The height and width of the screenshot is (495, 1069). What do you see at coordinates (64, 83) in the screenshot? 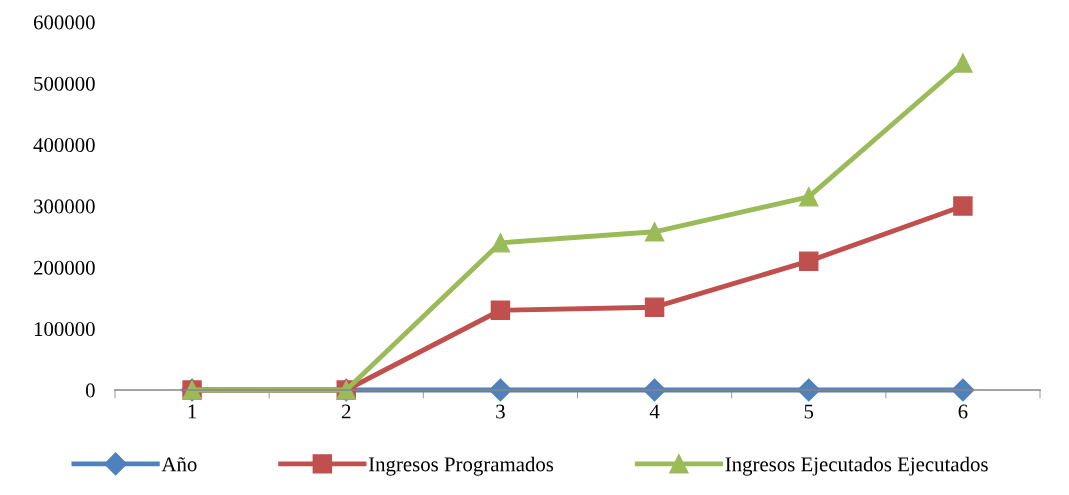
I see `y-tick-label: 500000` at bounding box center [64, 83].